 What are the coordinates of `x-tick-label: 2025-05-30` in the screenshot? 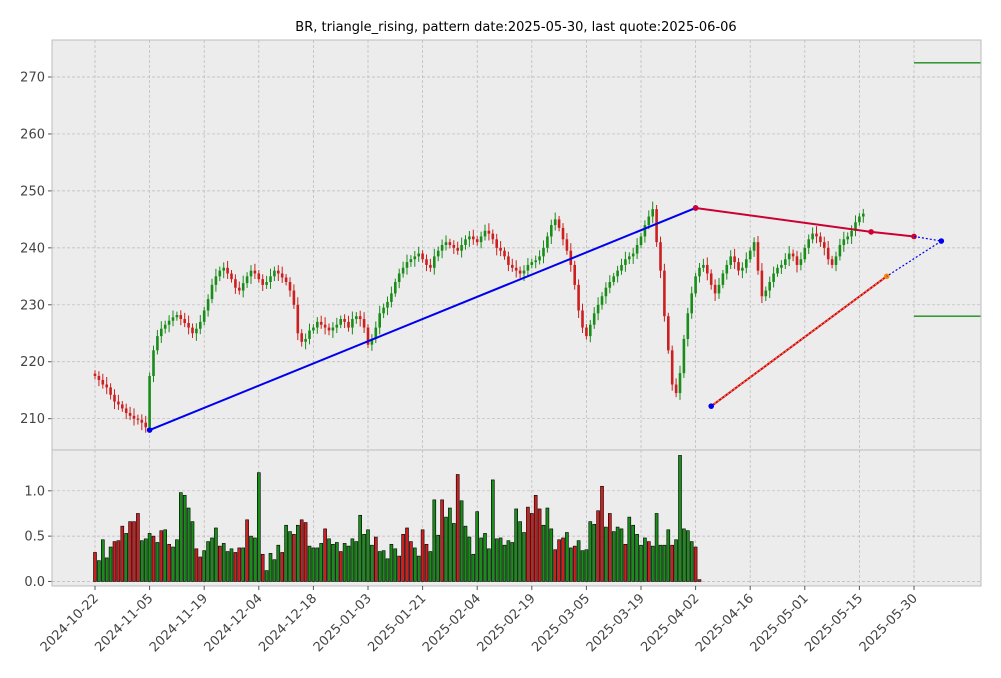 It's located at (889, 623).